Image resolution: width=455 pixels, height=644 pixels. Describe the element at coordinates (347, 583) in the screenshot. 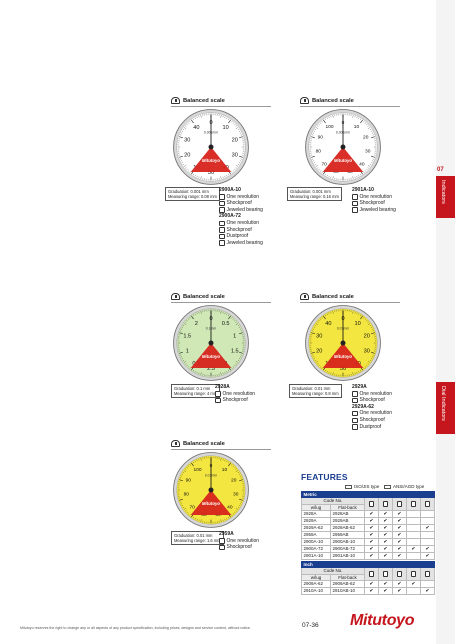

I see `code-flat: 2909AB-62` at that location.